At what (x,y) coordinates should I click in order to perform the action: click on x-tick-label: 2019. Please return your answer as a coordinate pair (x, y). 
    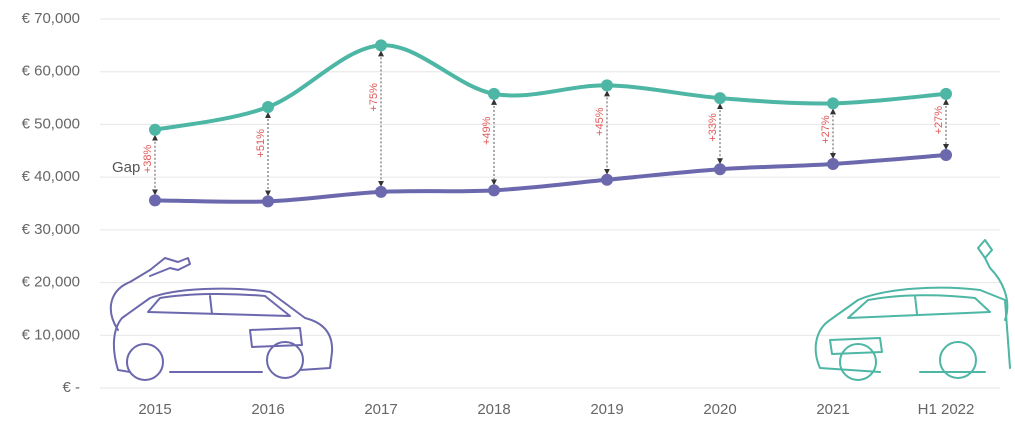
    Looking at the image, I should click on (606, 409).